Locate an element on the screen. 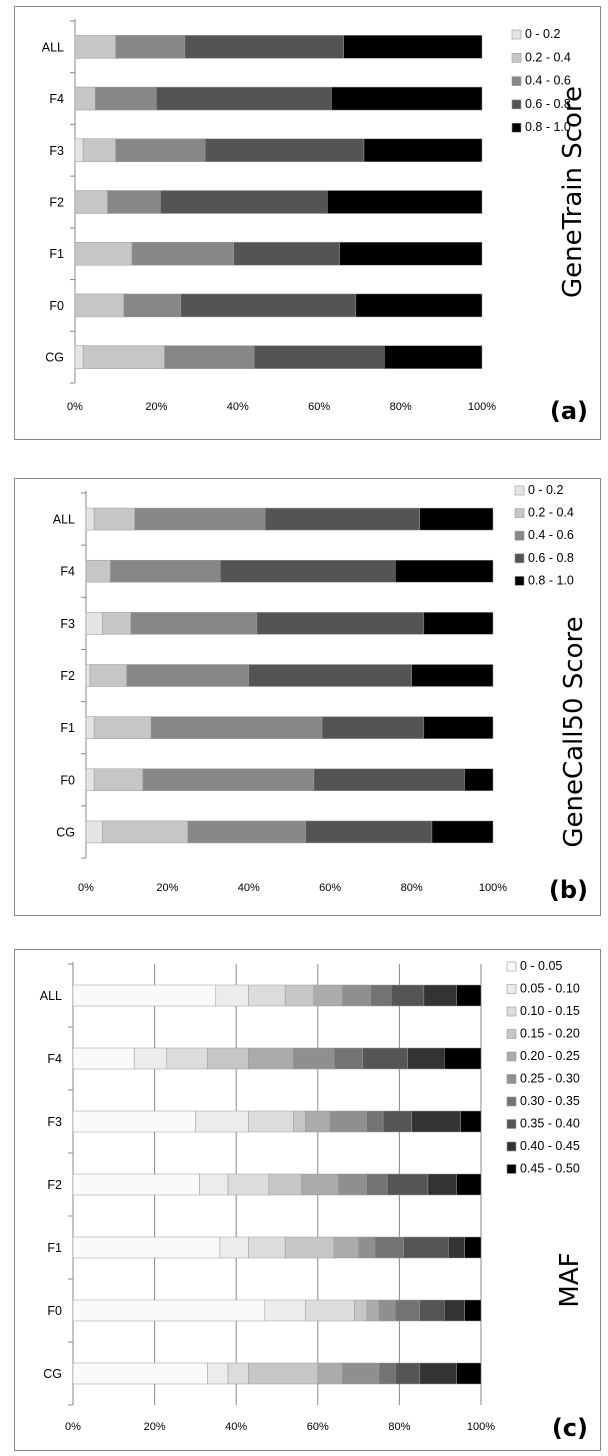 The height and width of the screenshot is (1456, 608). category-label: ALL is located at coordinates (51, 996).